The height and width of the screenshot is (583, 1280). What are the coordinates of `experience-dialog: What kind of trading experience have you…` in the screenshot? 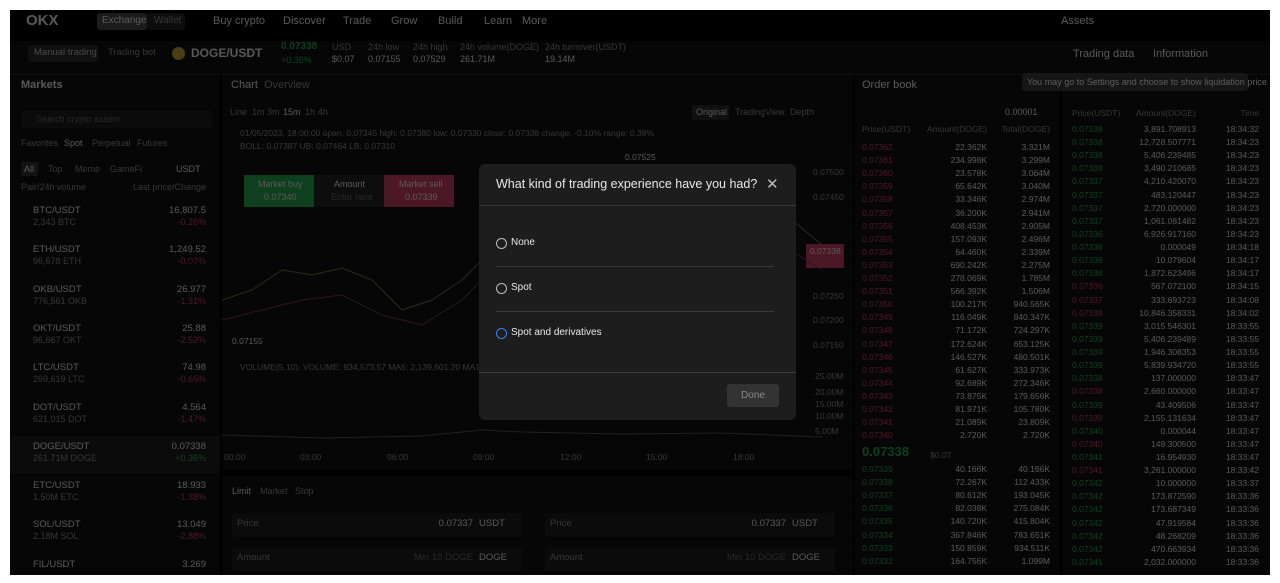 It's located at (637, 292).